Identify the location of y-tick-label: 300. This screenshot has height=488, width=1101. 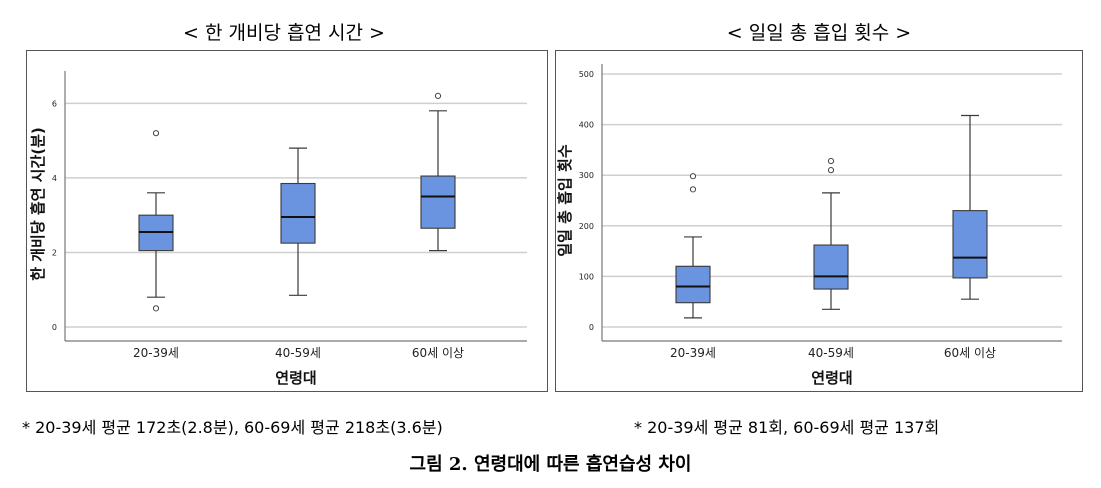
(586, 175).